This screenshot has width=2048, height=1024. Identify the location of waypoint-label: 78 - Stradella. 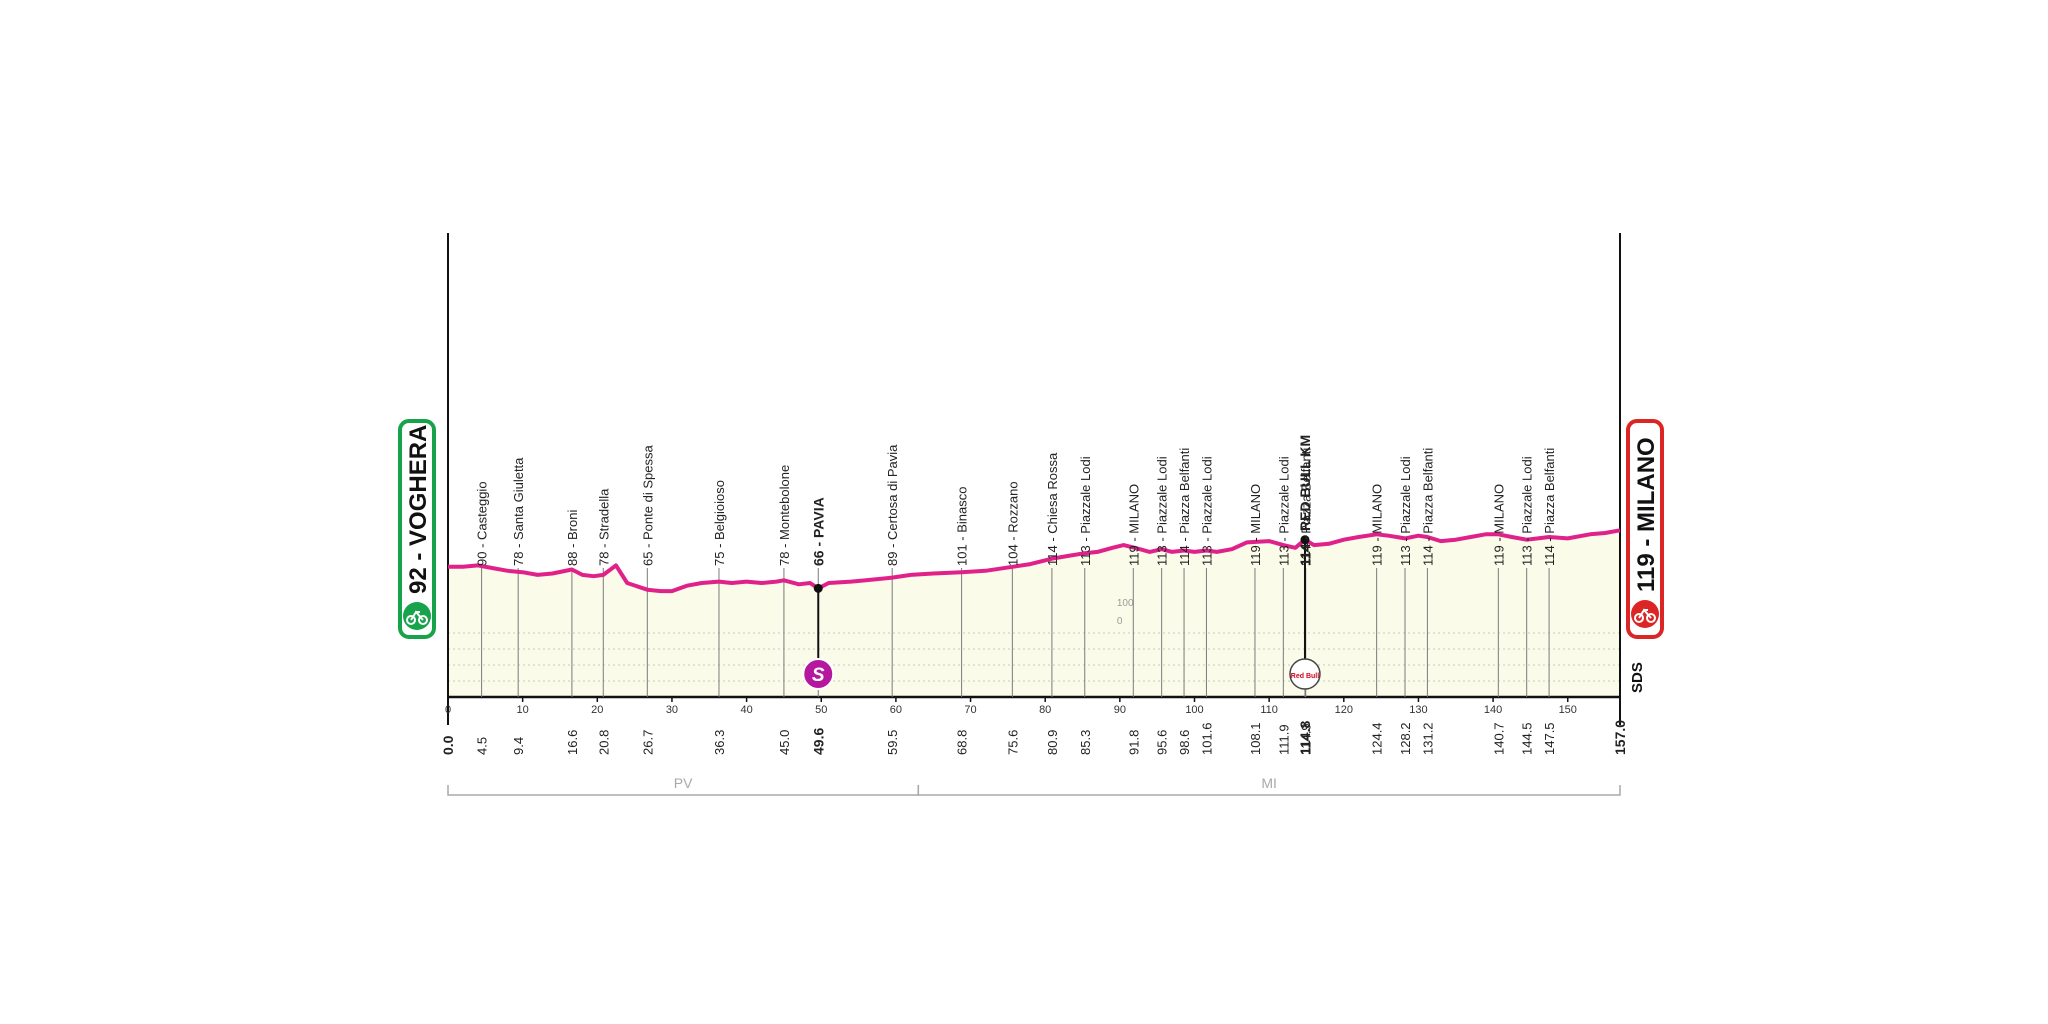
(603, 527).